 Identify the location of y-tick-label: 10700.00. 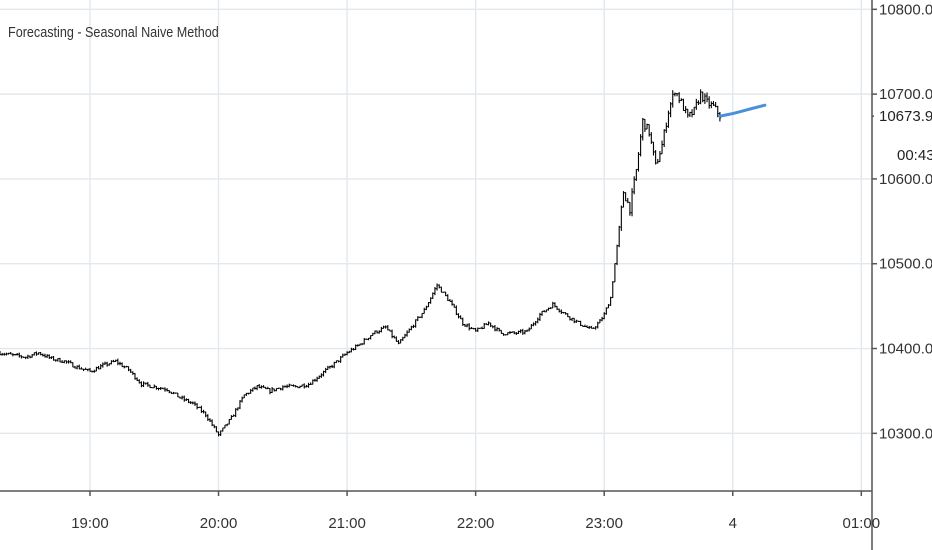
(905, 94).